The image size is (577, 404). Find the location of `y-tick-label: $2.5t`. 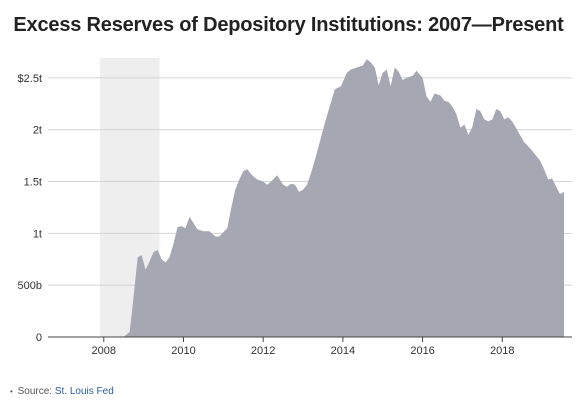

y-tick-label: $2.5t is located at coordinates (30, 79).